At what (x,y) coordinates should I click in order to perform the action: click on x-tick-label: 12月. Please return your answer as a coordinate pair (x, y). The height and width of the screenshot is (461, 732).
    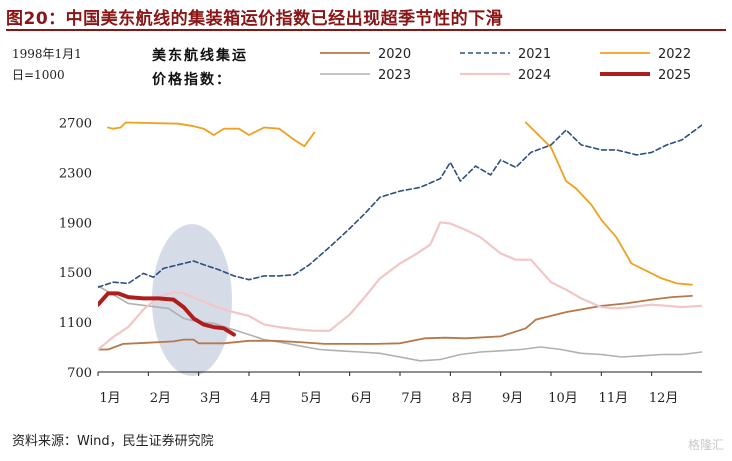
    Looking at the image, I should click on (664, 398).